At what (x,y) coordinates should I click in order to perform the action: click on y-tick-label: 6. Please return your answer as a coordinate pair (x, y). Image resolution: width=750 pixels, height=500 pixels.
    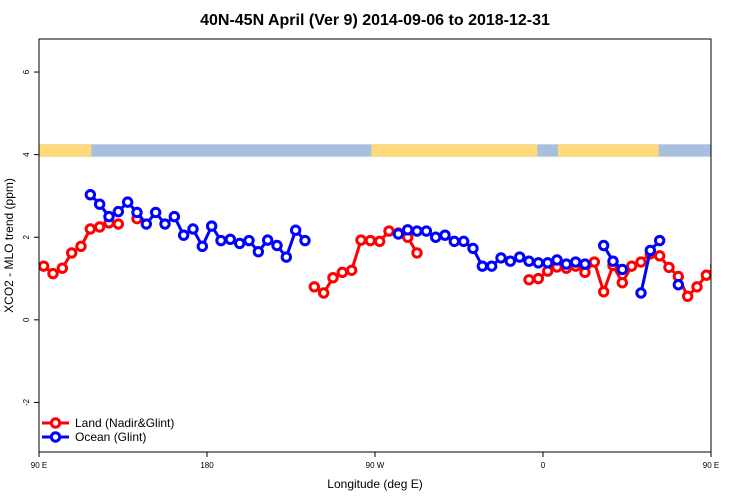
    Looking at the image, I should click on (26, 71).